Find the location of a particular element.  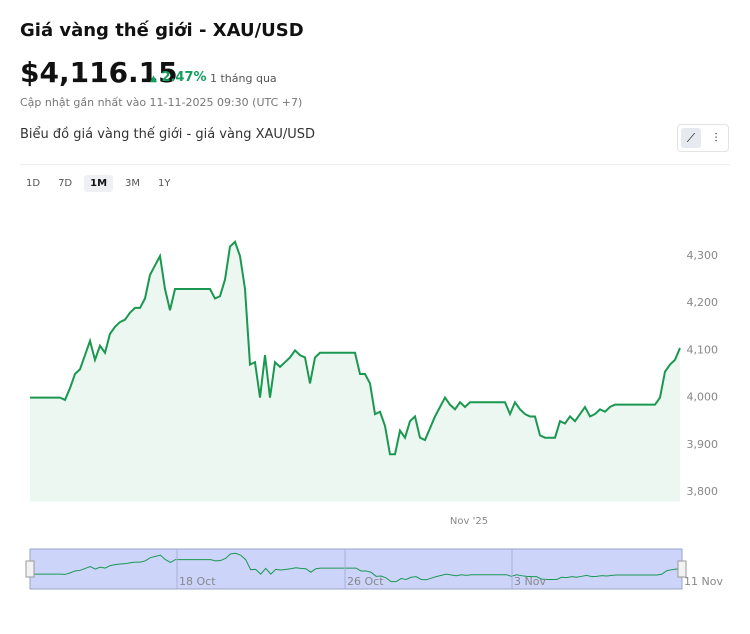

title: Giá vàng thế giới - XAU/USD is located at coordinates (162, 30).